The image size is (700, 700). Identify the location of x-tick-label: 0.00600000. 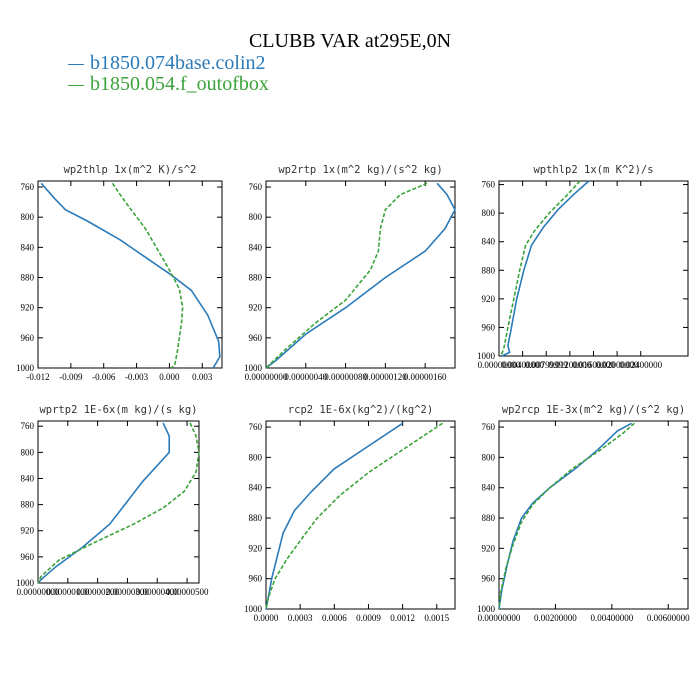
(668, 618).